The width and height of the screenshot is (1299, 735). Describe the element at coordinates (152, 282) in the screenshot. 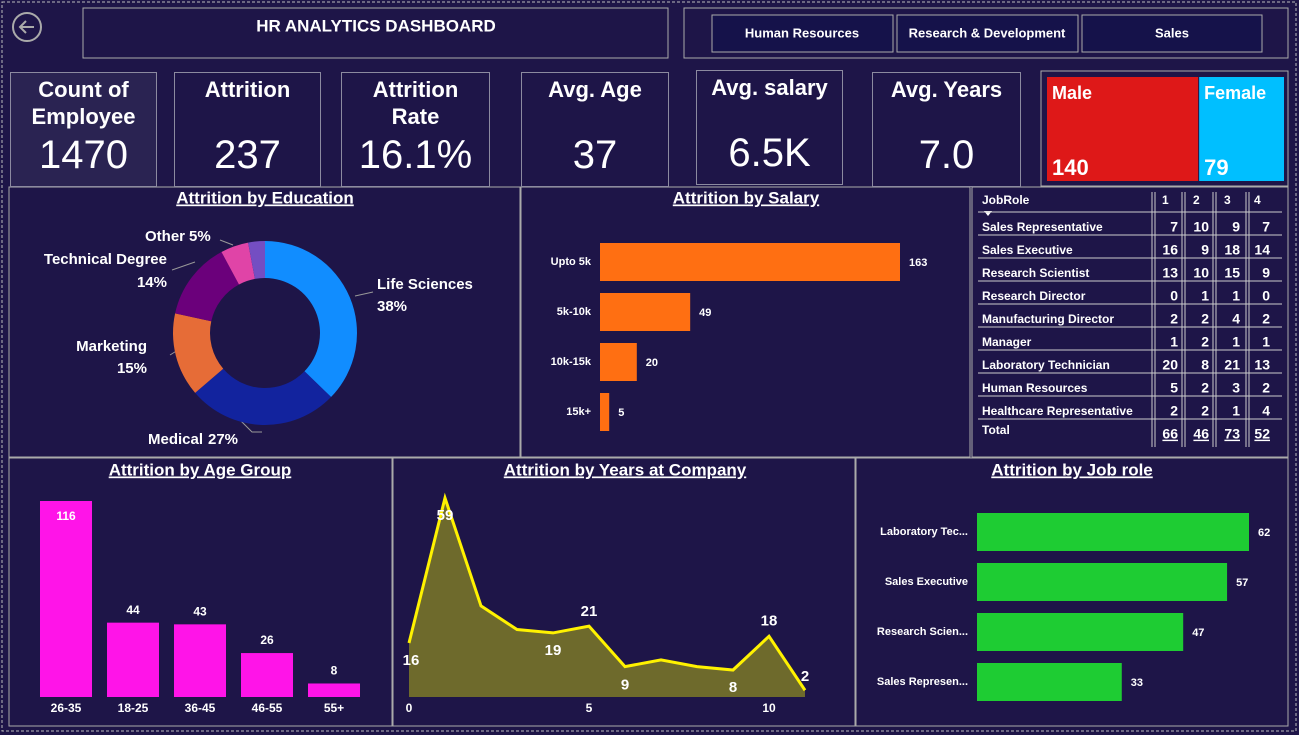

I see `slice-value: 14%` at that location.